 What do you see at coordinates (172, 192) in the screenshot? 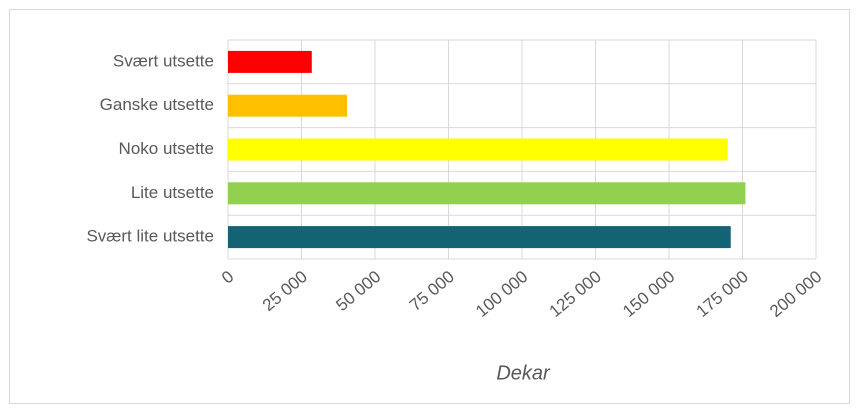
I see `y-tick-label: Lite utsette` at bounding box center [172, 192].